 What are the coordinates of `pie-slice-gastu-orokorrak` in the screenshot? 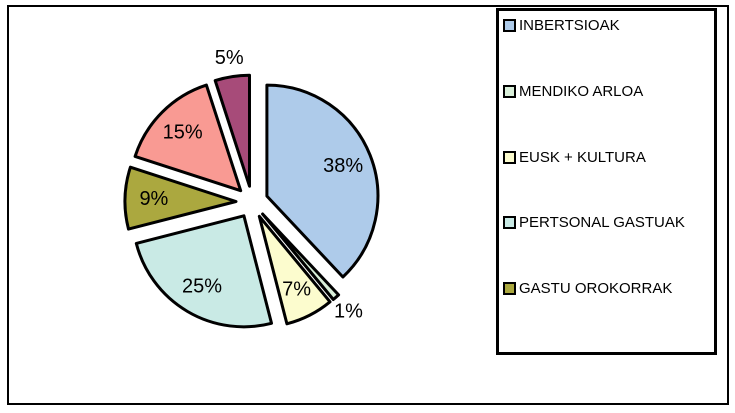 It's located at (180, 198).